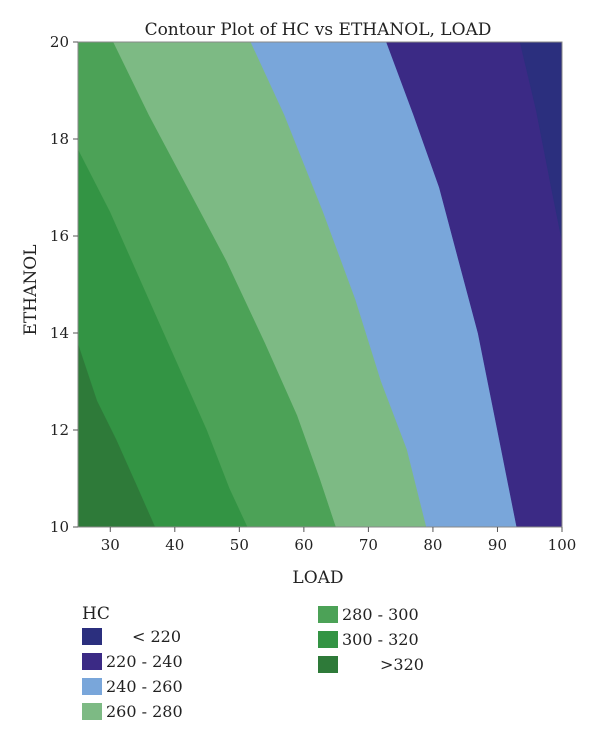 The width and height of the screenshot is (600, 741). I want to click on legend-label: 280 - 300, so click(380, 614).